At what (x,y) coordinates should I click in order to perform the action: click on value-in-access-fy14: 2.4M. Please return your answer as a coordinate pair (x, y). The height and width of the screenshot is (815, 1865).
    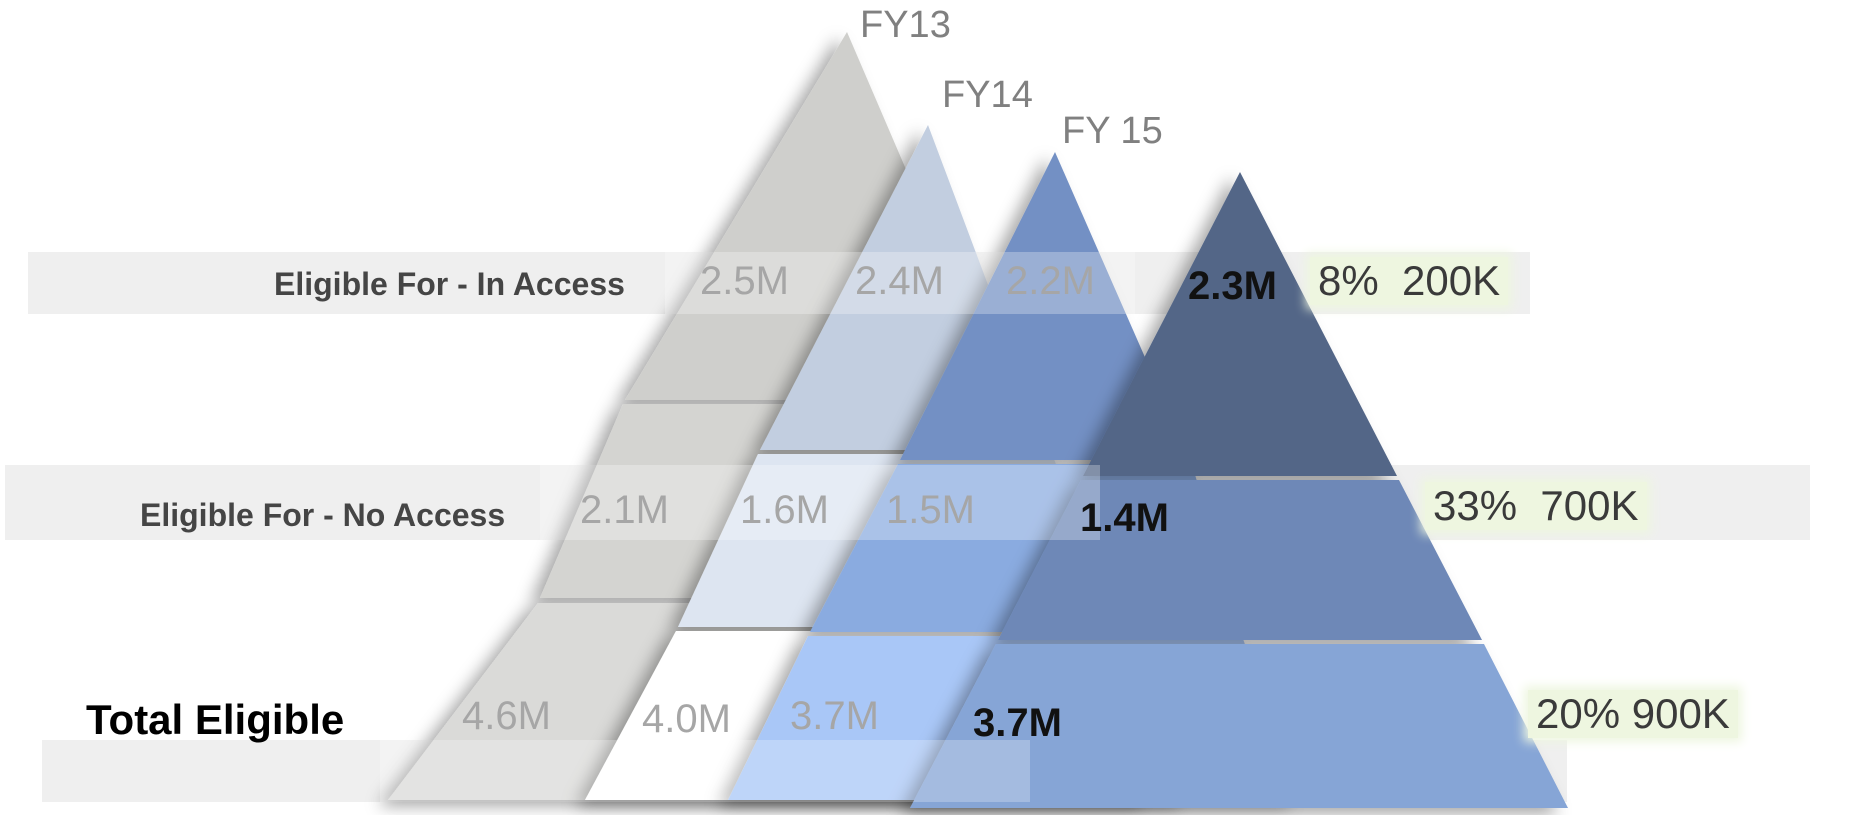
    Looking at the image, I should click on (899, 281).